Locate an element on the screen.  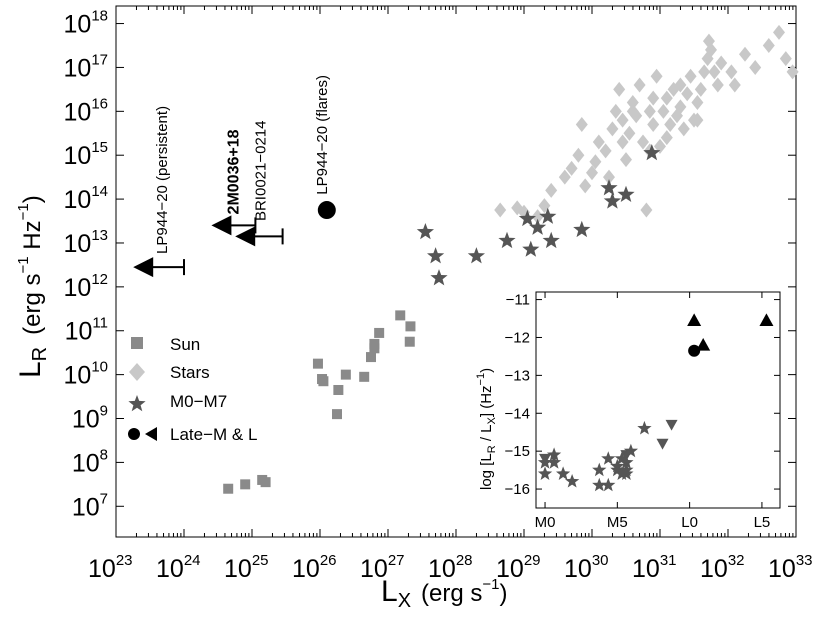
inset-x-tick-label: L0 is located at coordinates (689, 522).